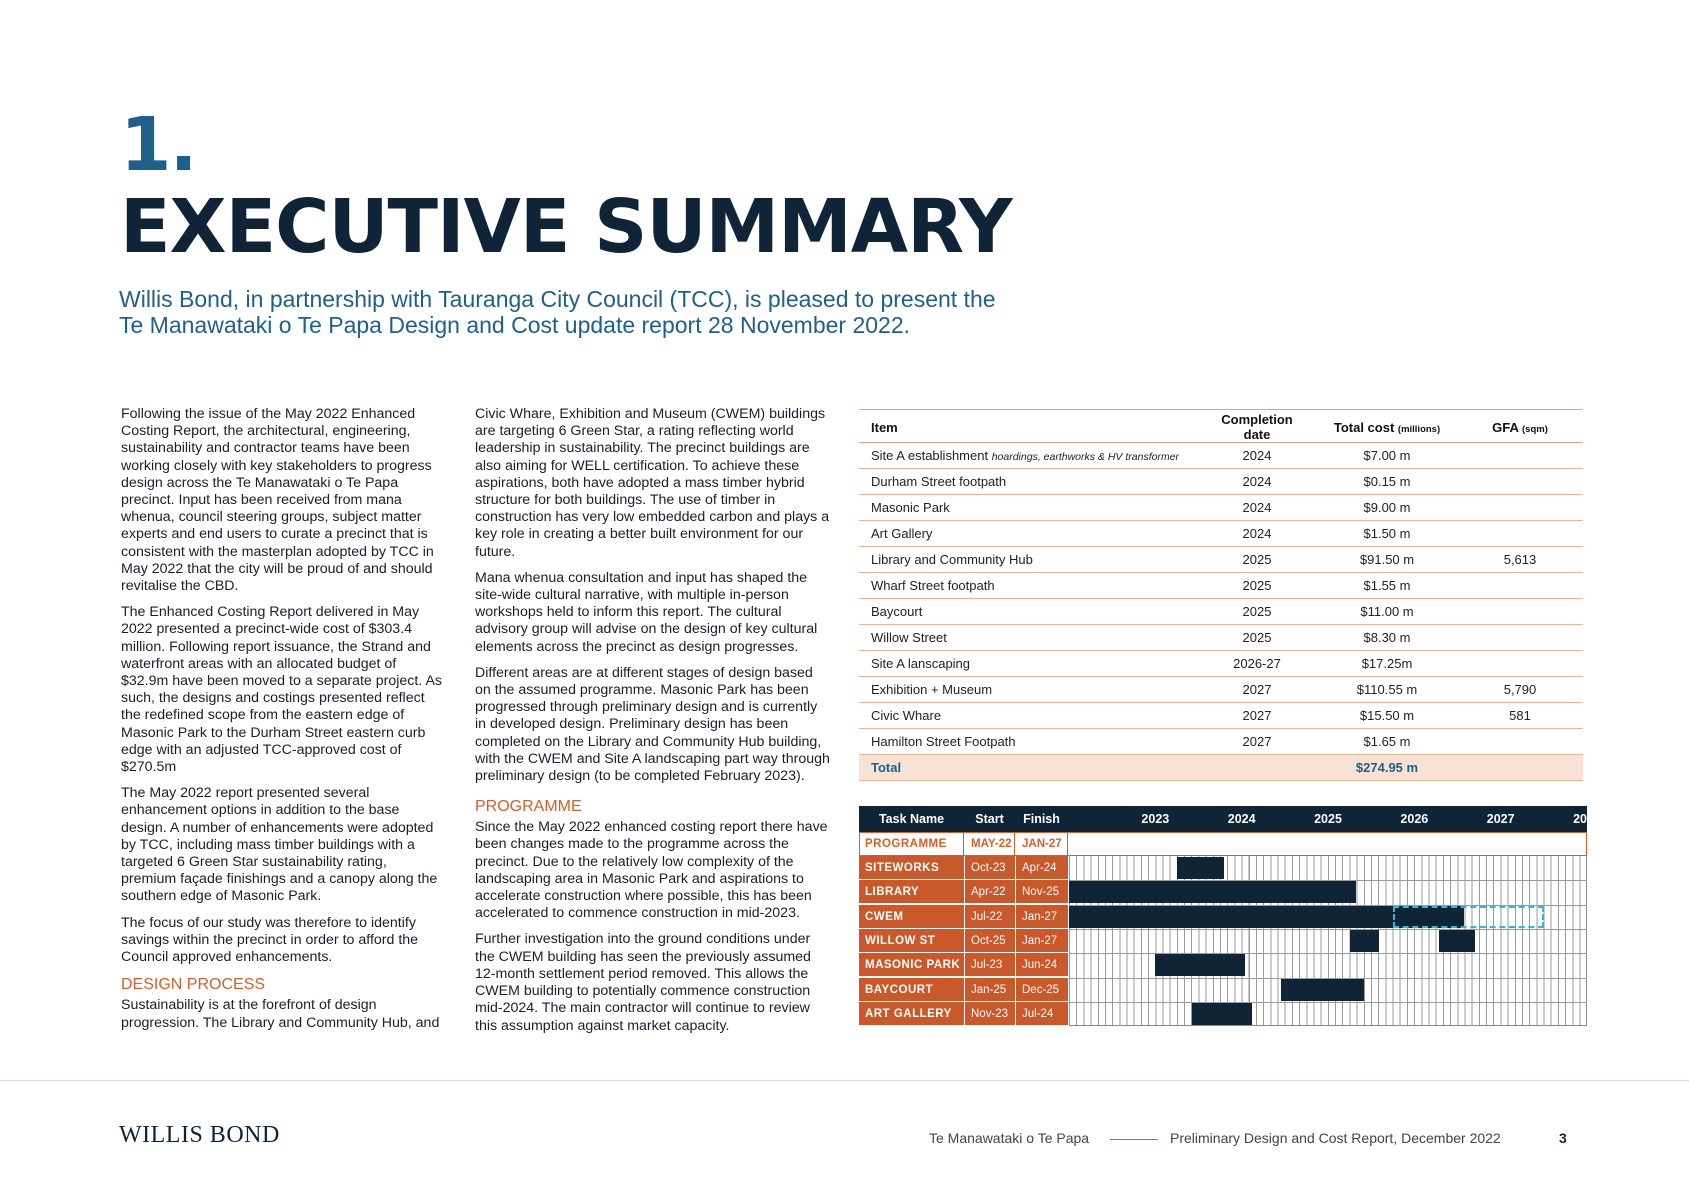  Describe the element at coordinates (1028, 611) in the screenshot. I see `cost-item: Baycourt` at that location.